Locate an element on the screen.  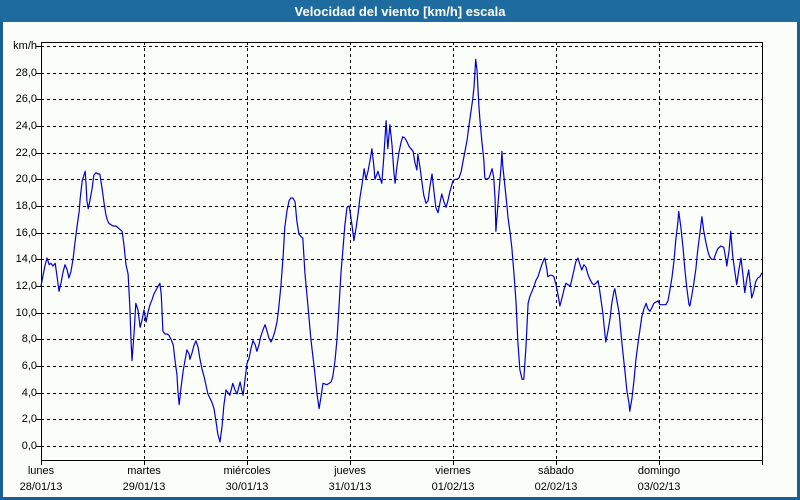
y-tick-label: 2,0 is located at coordinates (29, 419).